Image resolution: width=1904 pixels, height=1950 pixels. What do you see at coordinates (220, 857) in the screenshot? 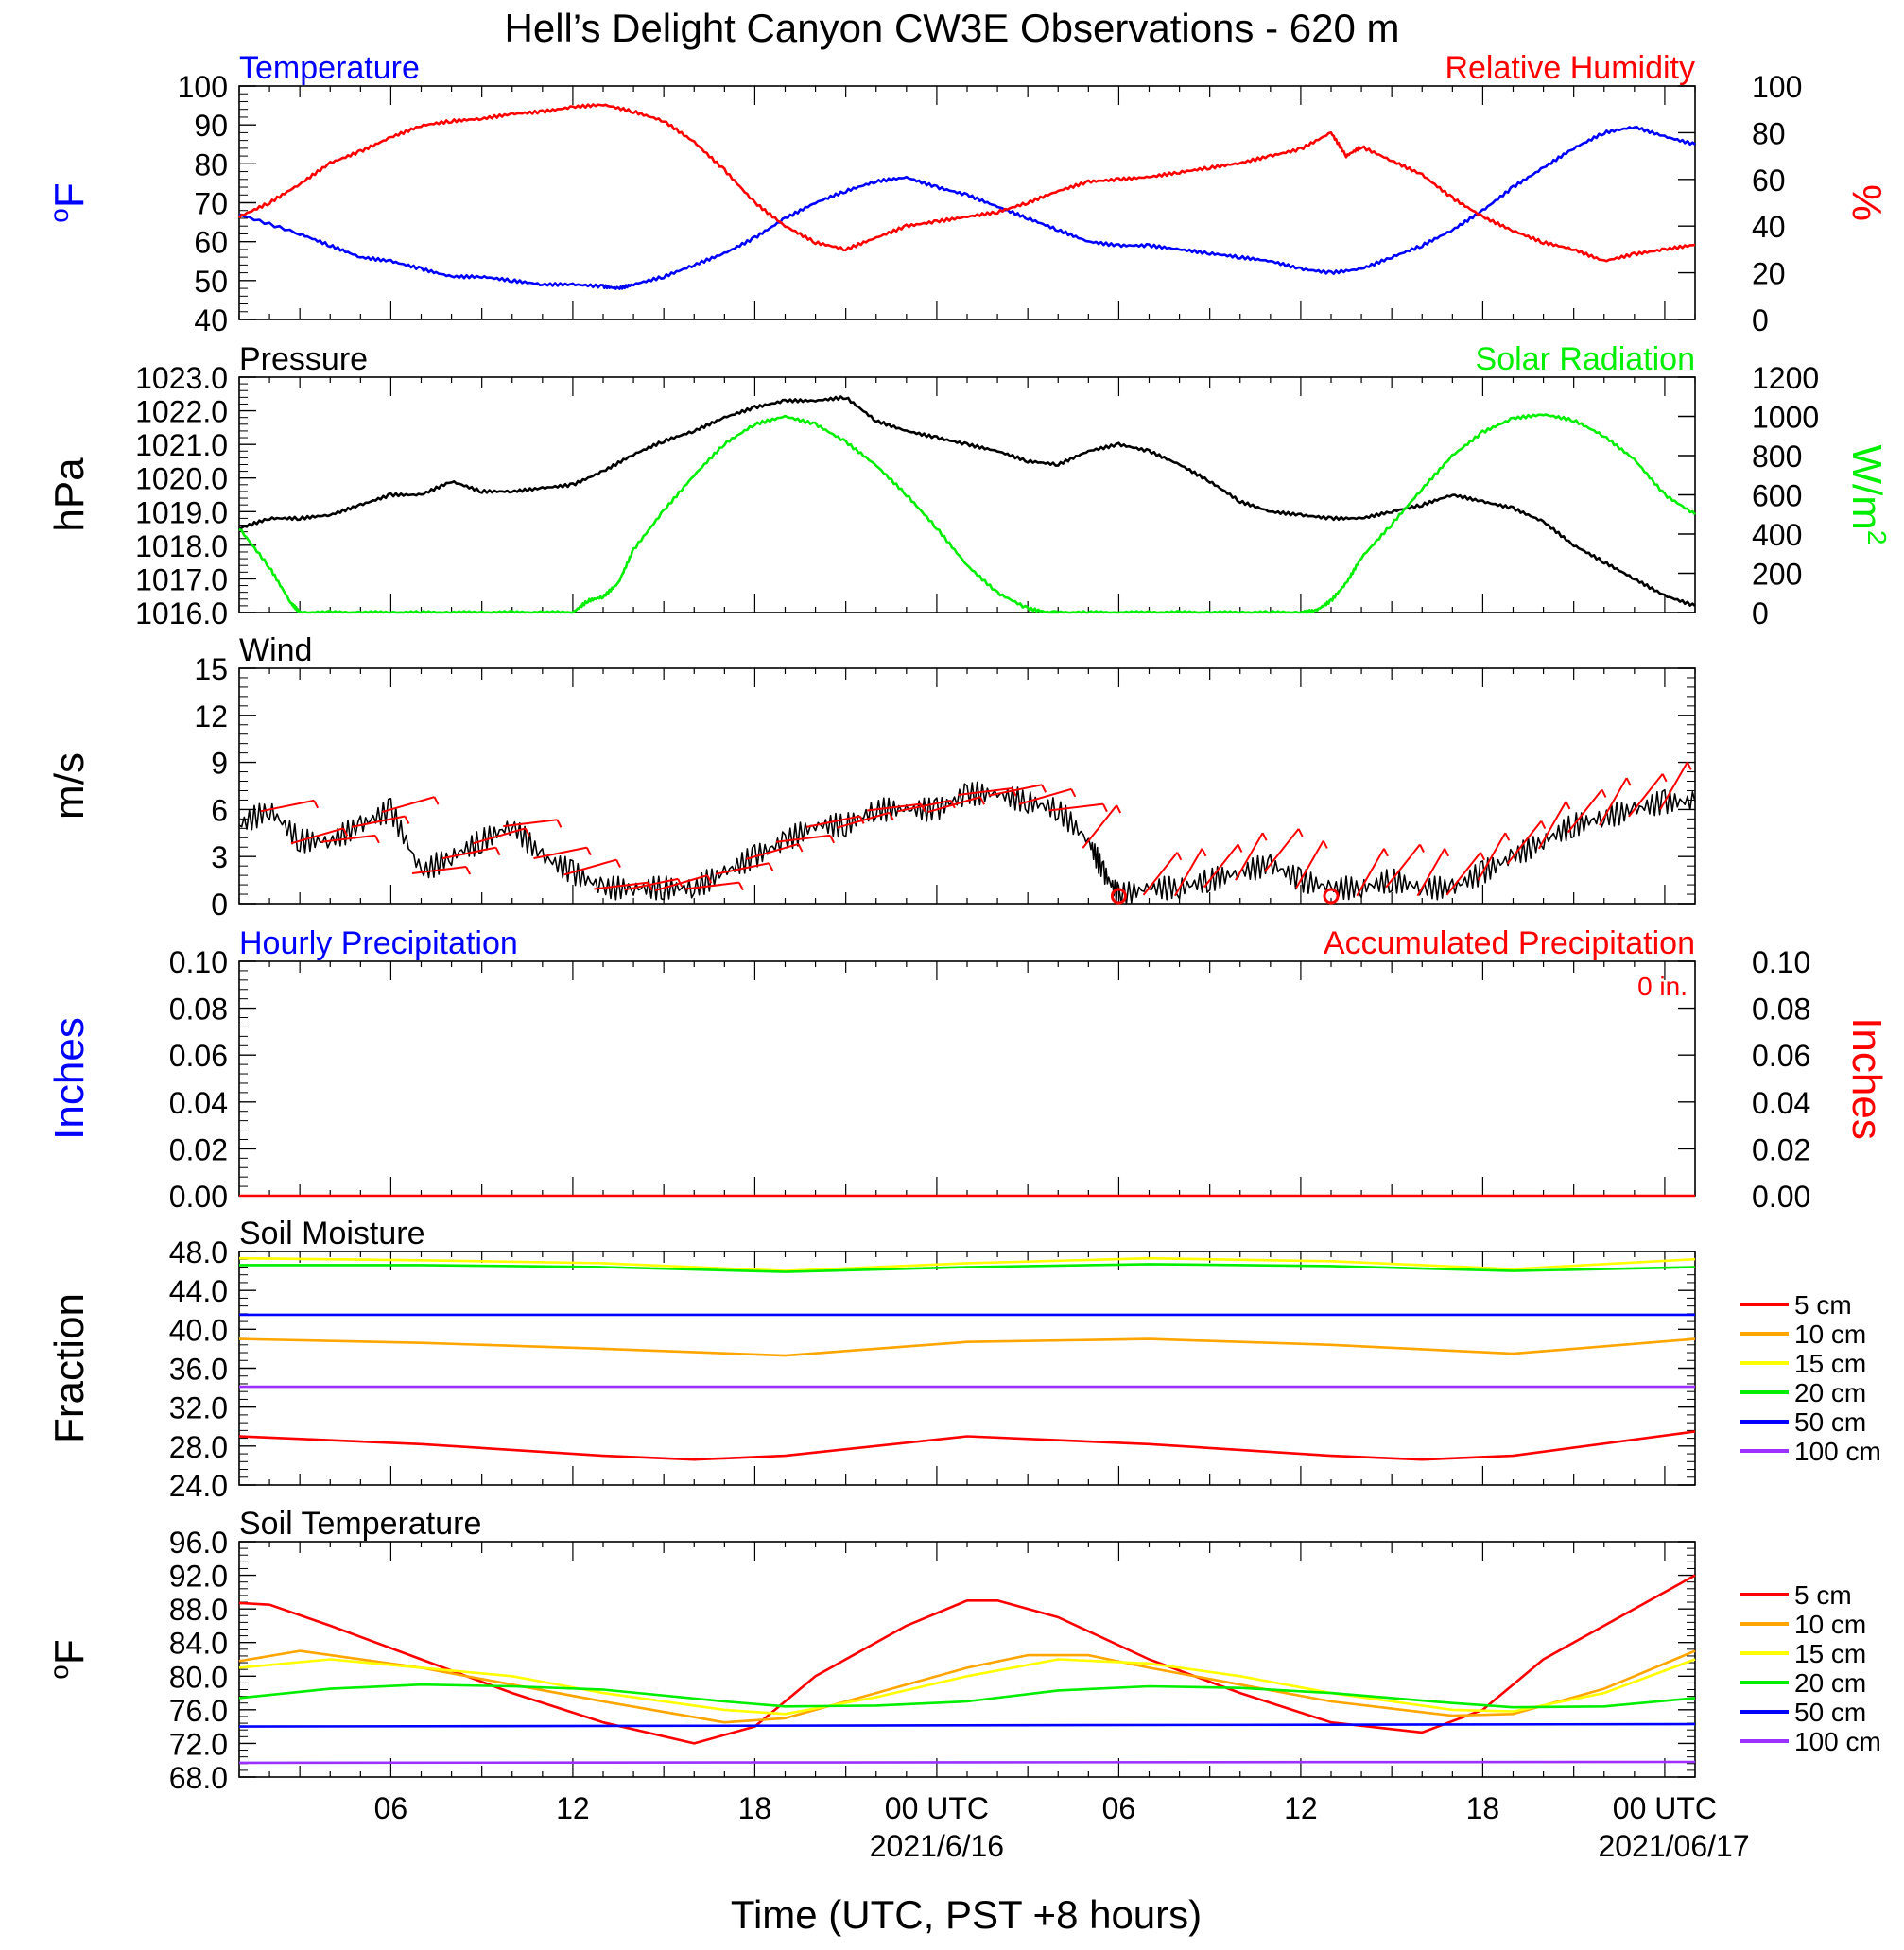
I see `ytick-label-left: 3` at bounding box center [220, 857].